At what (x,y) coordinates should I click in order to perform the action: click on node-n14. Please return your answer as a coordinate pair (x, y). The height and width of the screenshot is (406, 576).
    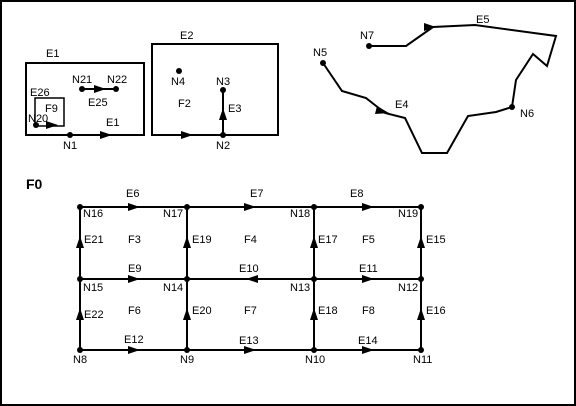
    Looking at the image, I should click on (187, 279).